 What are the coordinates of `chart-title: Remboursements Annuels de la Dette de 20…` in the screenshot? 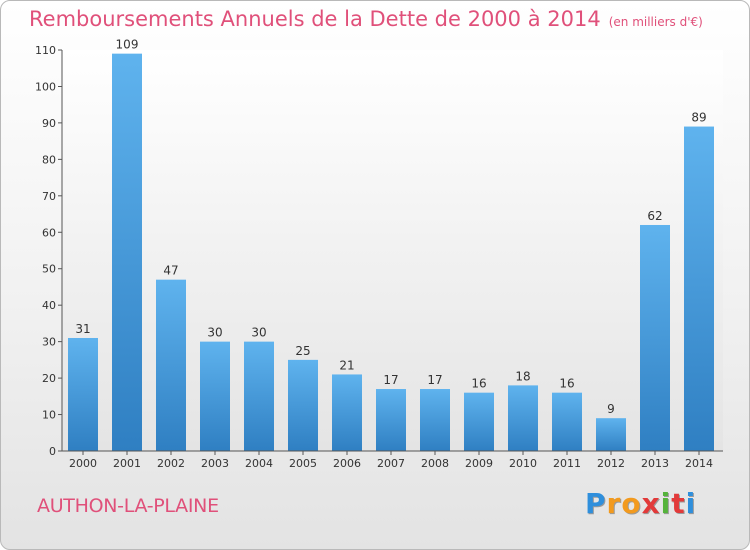 It's located at (366, 19).